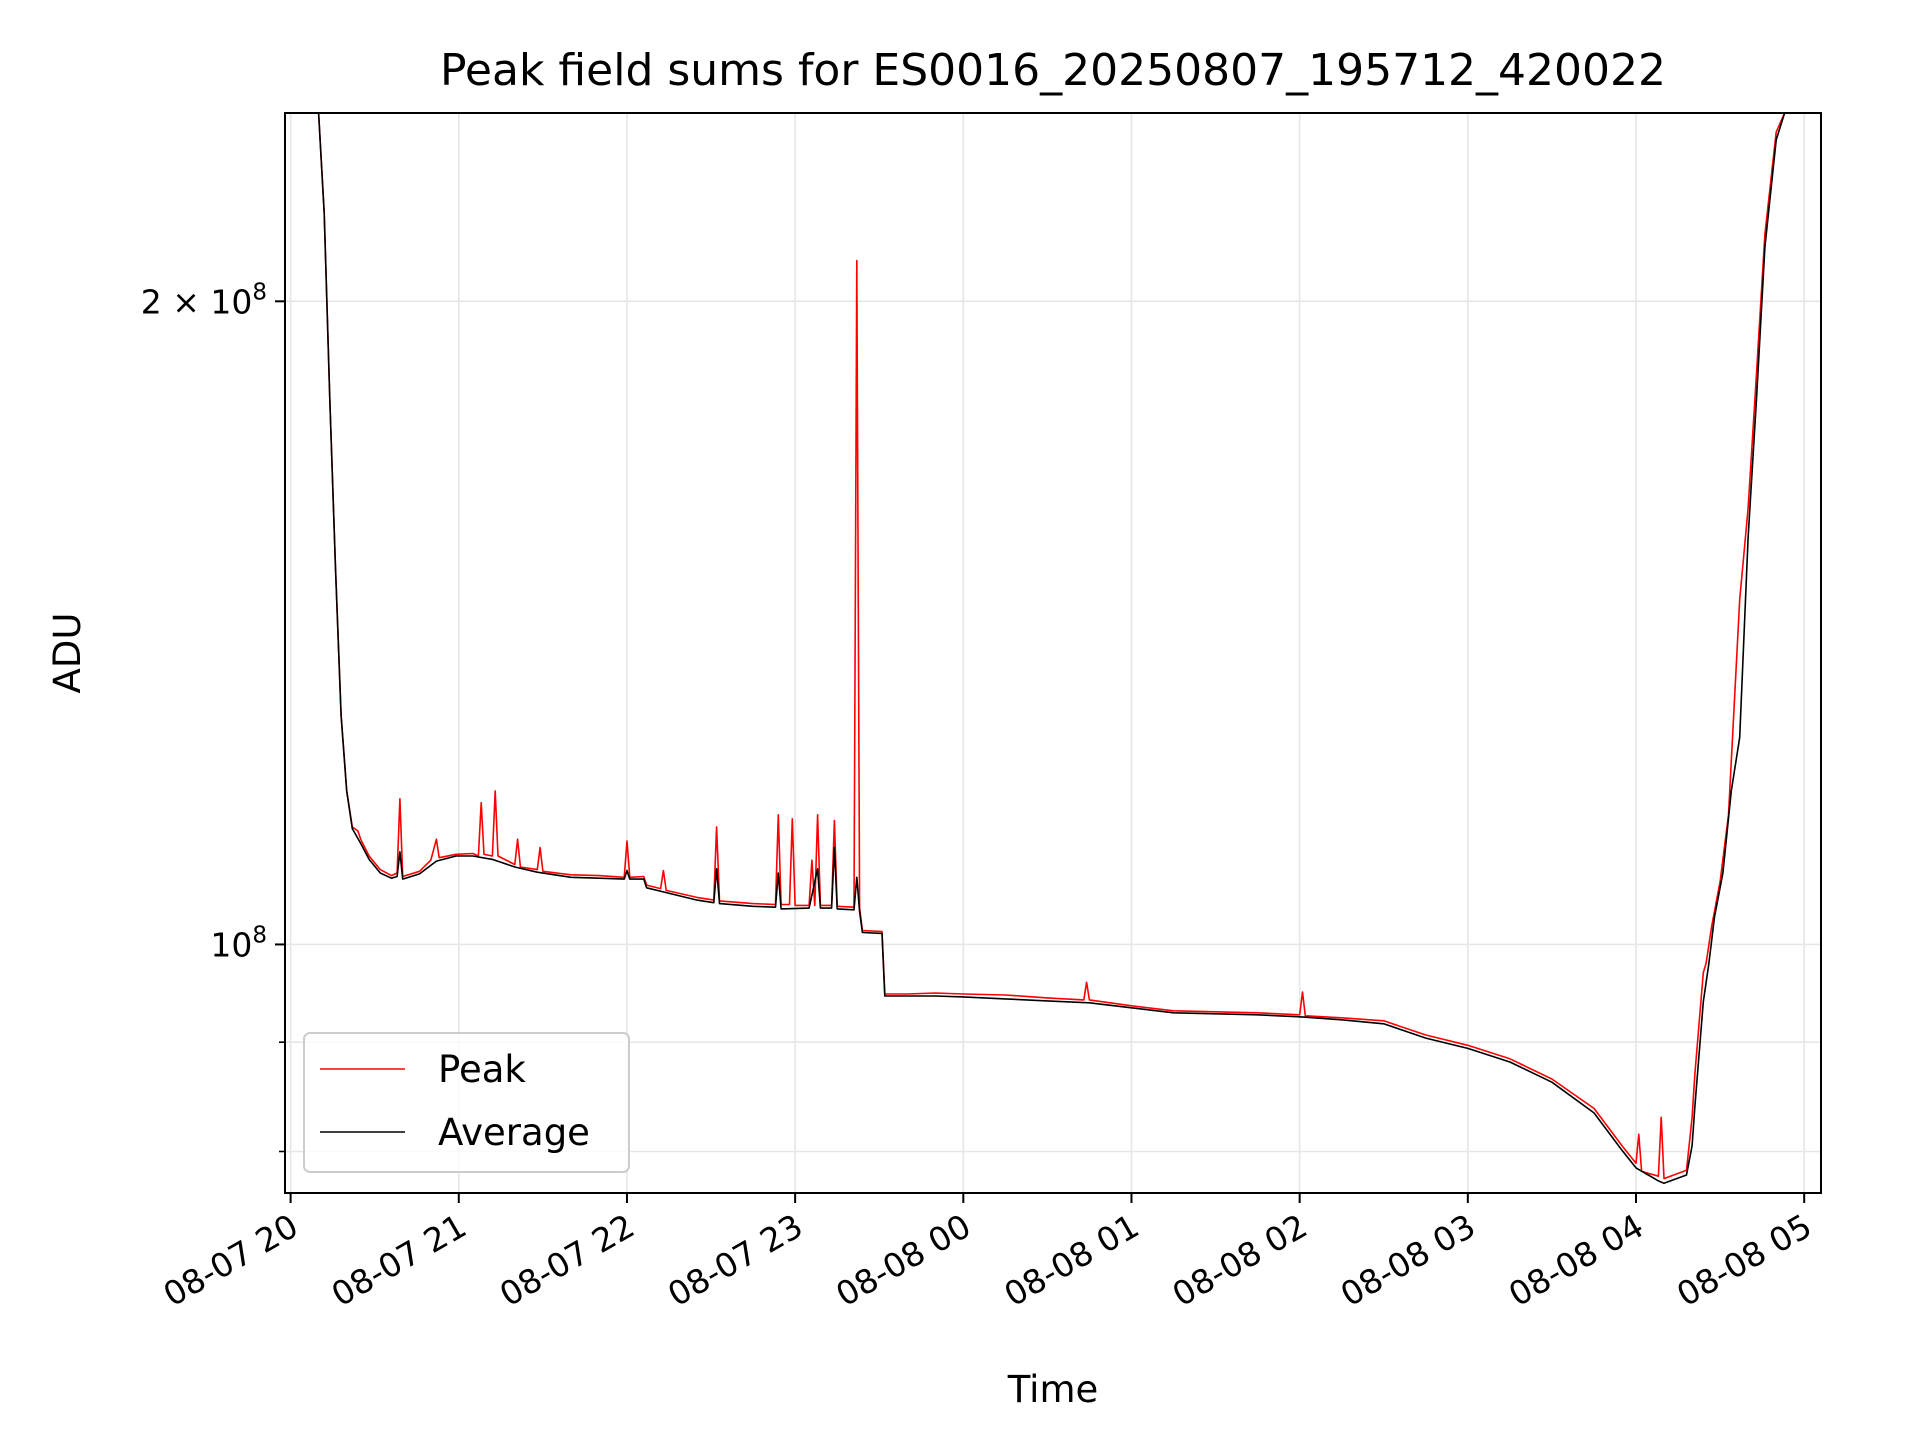  I want to click on y-axis-ticks: 108 2 × 108, so click(213, 716).